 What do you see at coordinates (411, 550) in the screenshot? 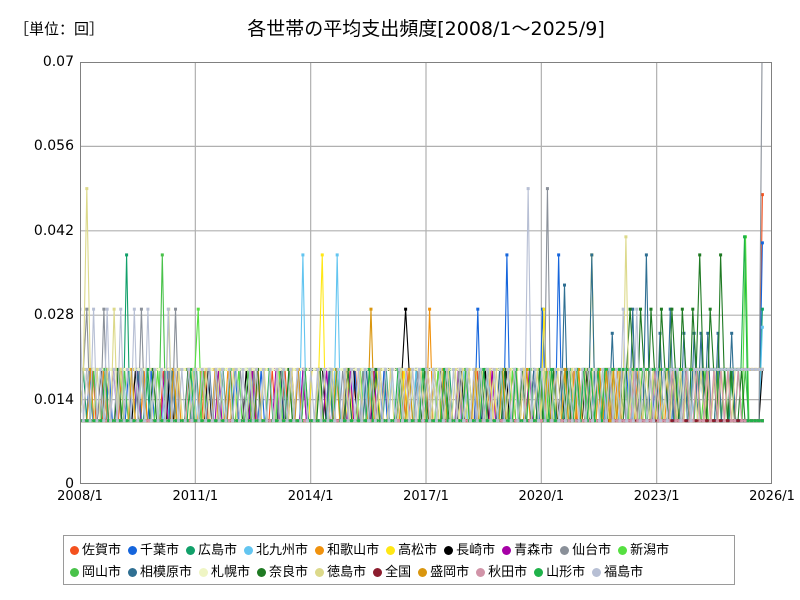
I see `legend-item-高松市: 高松市` at bounding box center [411, 550].